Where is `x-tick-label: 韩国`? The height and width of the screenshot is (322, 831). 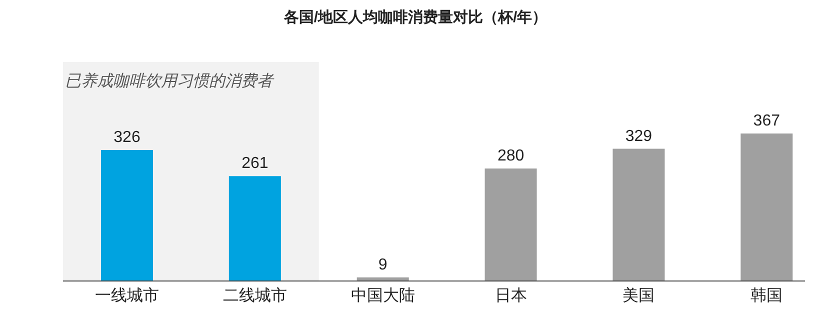 x-tick-label: 韩国 is located at coordinates (766, 295).